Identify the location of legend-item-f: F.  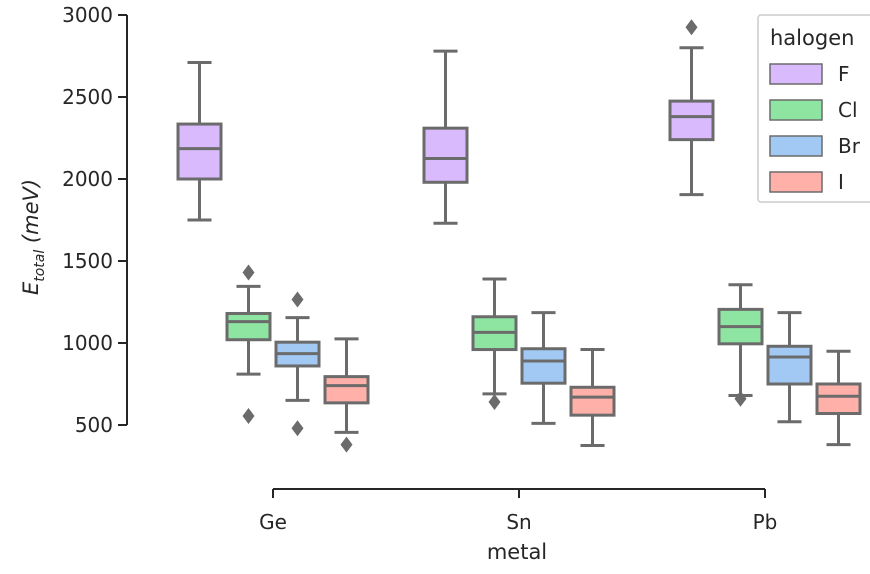
(809, 74).